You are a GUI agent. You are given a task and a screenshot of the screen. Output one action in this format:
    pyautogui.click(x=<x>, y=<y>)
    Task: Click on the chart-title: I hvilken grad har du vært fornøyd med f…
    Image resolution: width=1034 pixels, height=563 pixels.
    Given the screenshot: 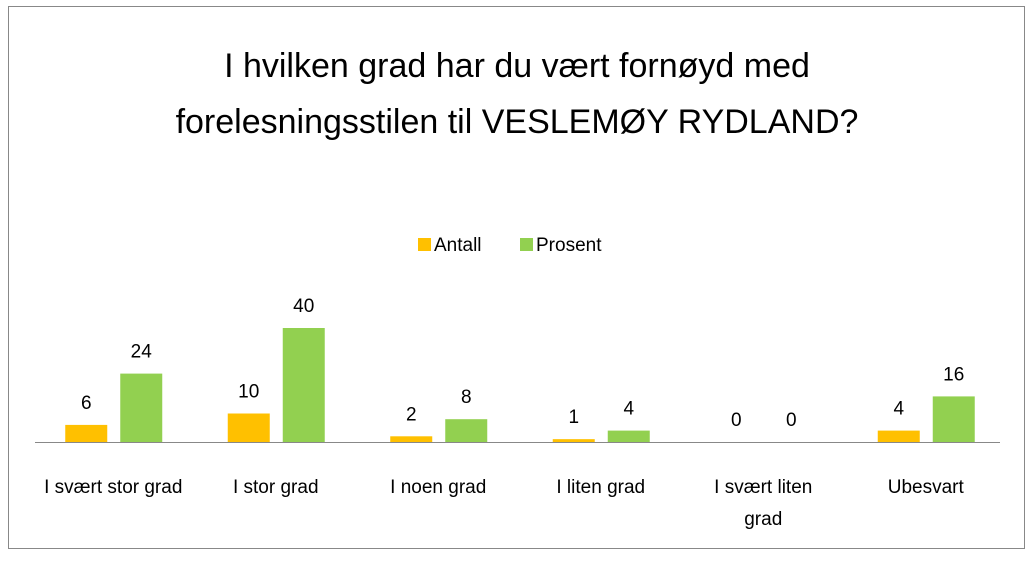 What is the action you would take?
    pyautogui.click(x=517, y=94)
    